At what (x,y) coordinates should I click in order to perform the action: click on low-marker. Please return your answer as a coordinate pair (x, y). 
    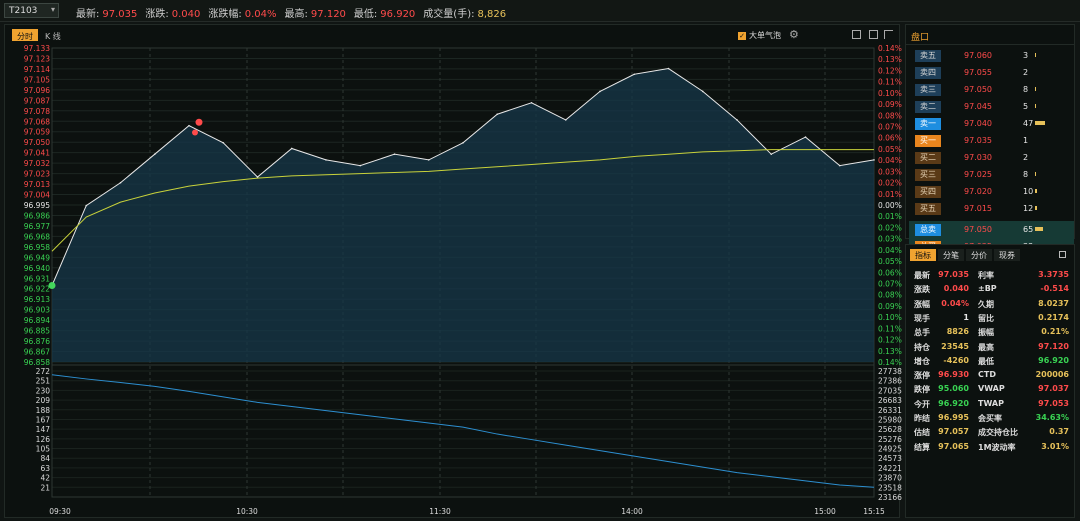
    Looking at the image, I should click on (52, 285).